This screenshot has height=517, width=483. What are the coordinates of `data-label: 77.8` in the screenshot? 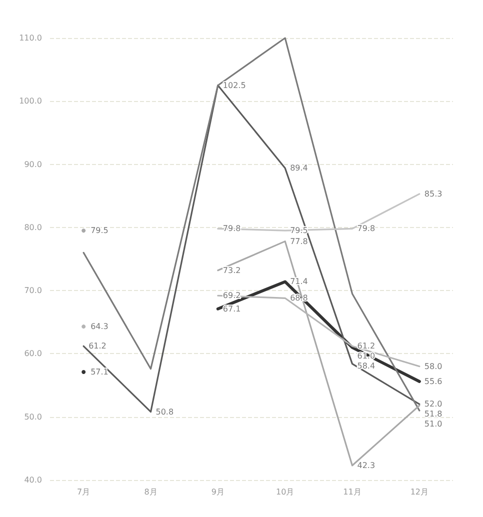 It's located at (299, 241).